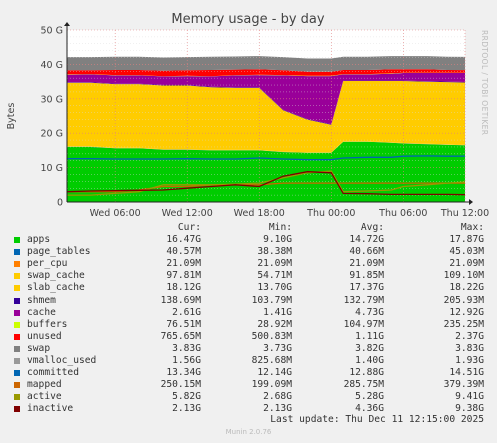 The height and width of the screenshot is (443, 497). What do you see at coordinates (277, 312) in the screenshot?
I see `legend-min-value: 1.41G` at bounding box center [277, 312].